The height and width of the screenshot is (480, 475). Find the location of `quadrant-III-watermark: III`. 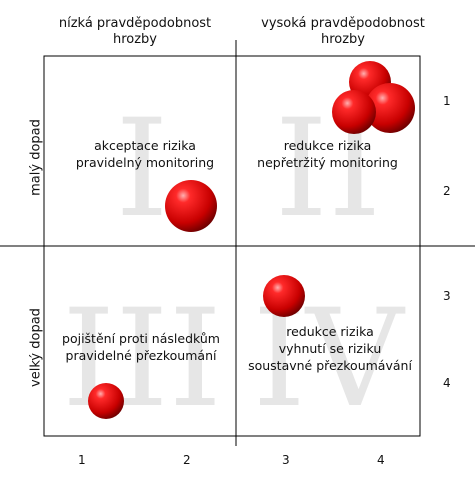

quadrant-III-watermark: III is located at coordinates (142, 358).